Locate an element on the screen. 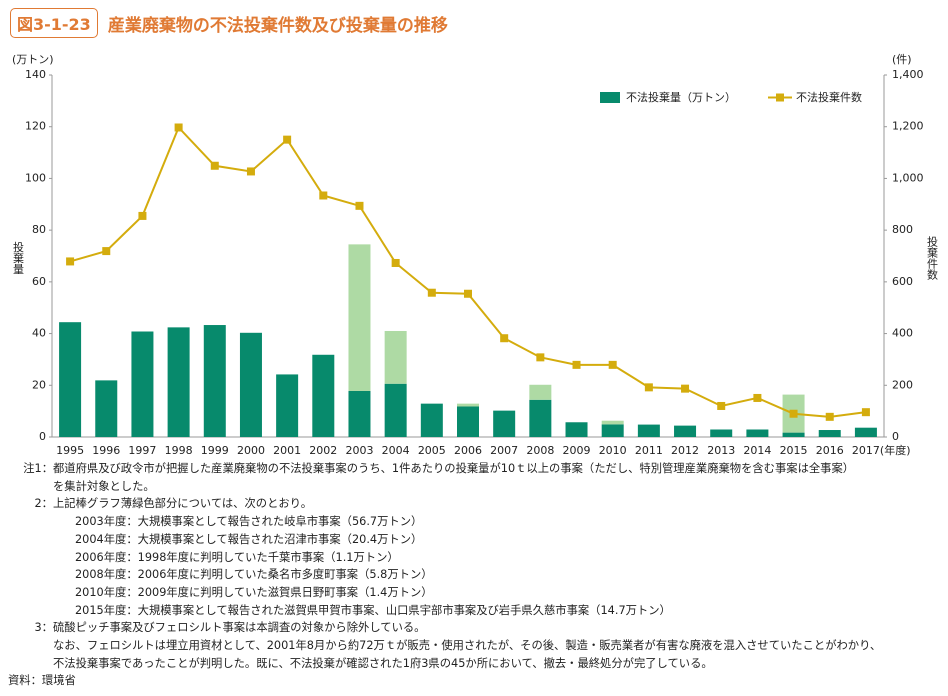  note-item: 2003年度：大規模事案として報告された岐阜市事案（56.7万トン） is located at coordinates (249, 522).